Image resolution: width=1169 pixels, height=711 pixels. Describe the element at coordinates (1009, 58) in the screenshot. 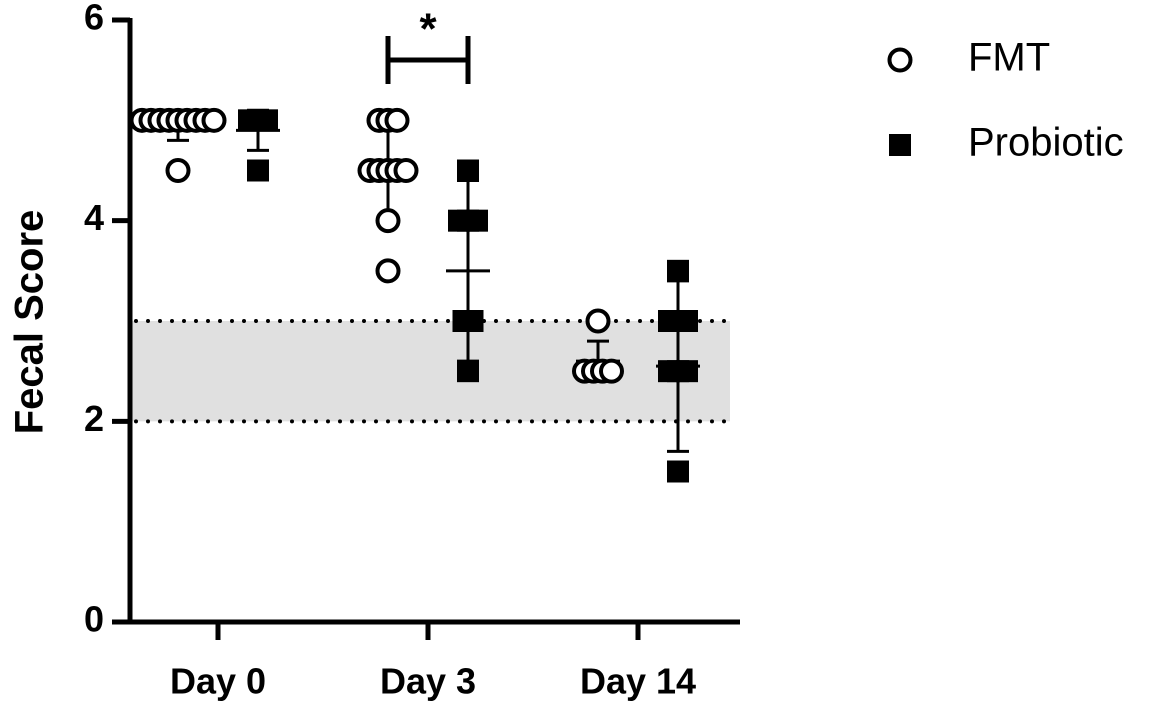

I see `legend-label: FMT` at that location.